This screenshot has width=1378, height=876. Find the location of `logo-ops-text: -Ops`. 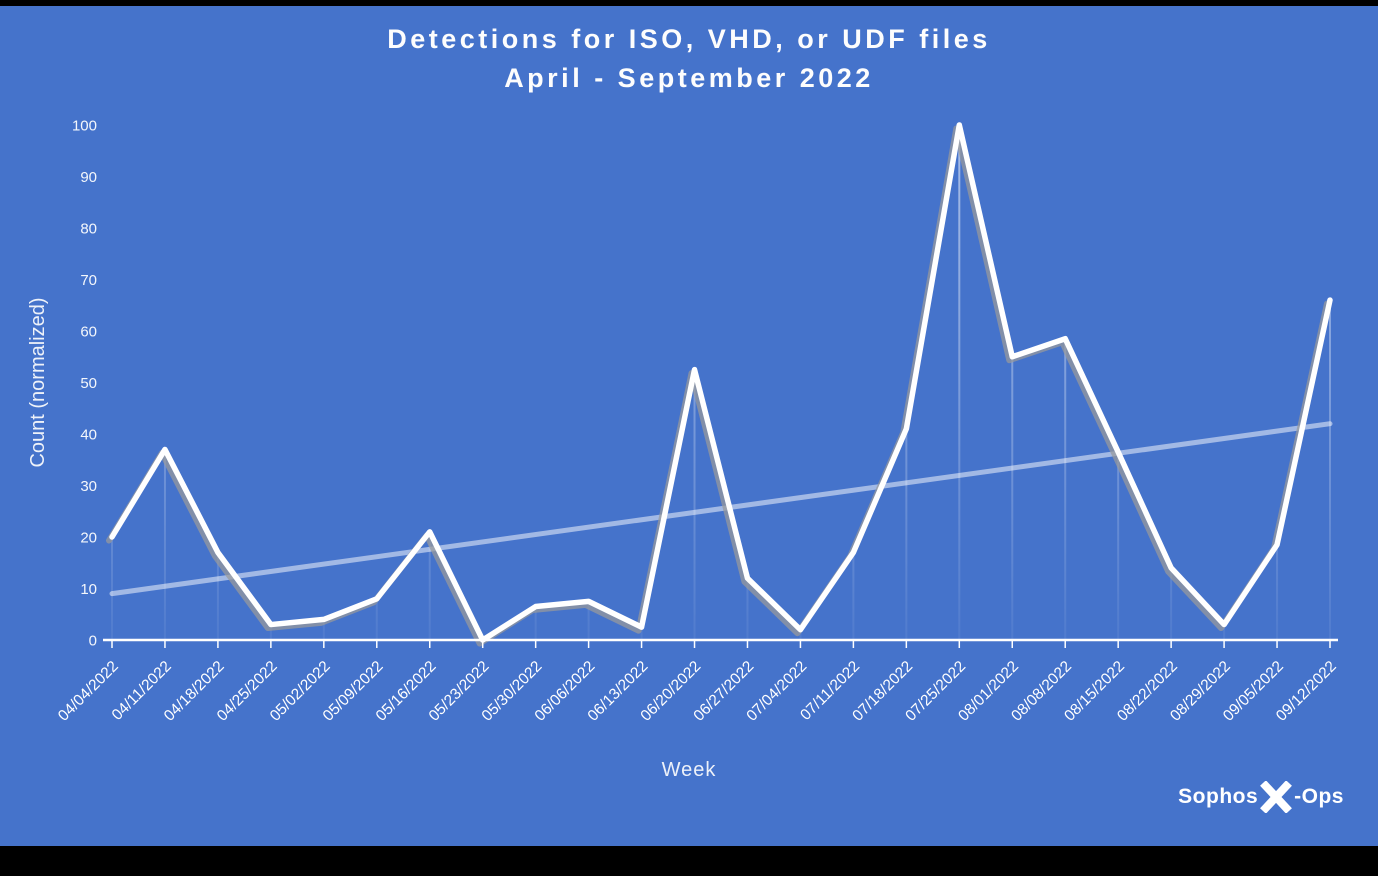

logo-ops-text: -Ops is located at coordinates (1319, 796).